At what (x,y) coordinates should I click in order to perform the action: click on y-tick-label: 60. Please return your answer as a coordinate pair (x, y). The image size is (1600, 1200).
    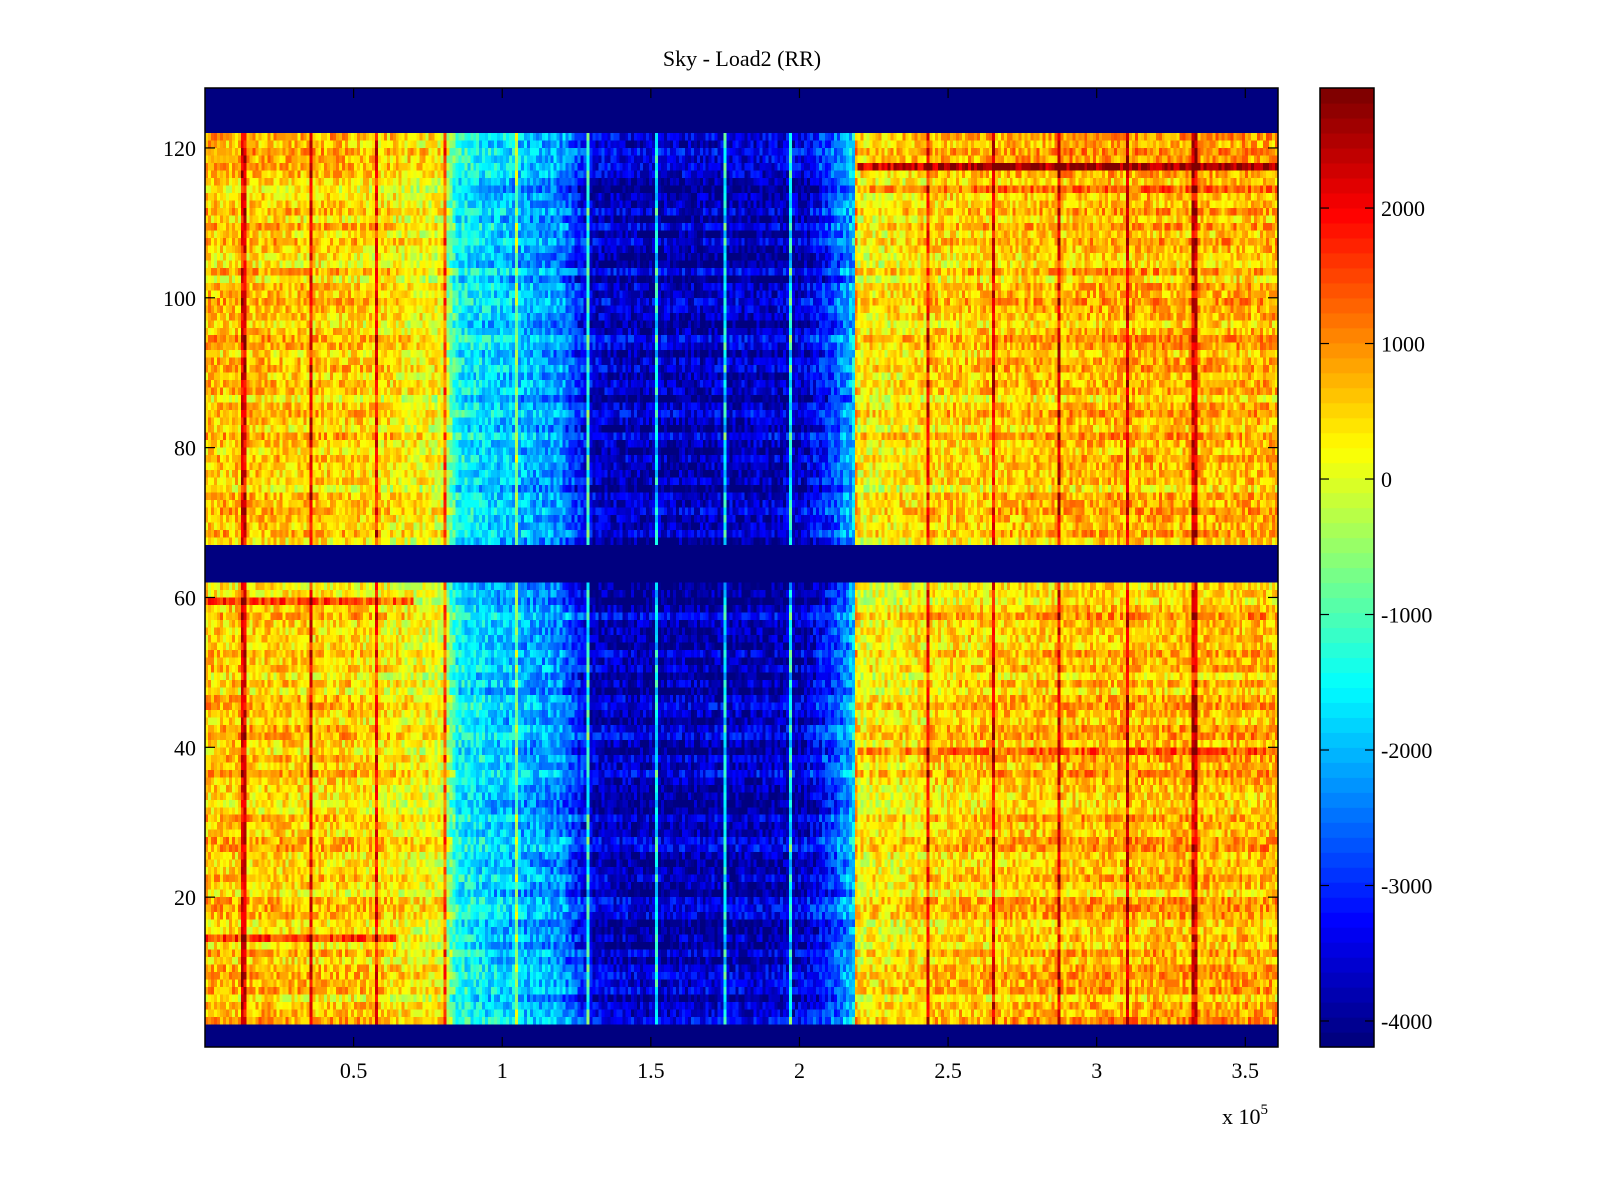
    Looking at the image, I should click on (185, 597).